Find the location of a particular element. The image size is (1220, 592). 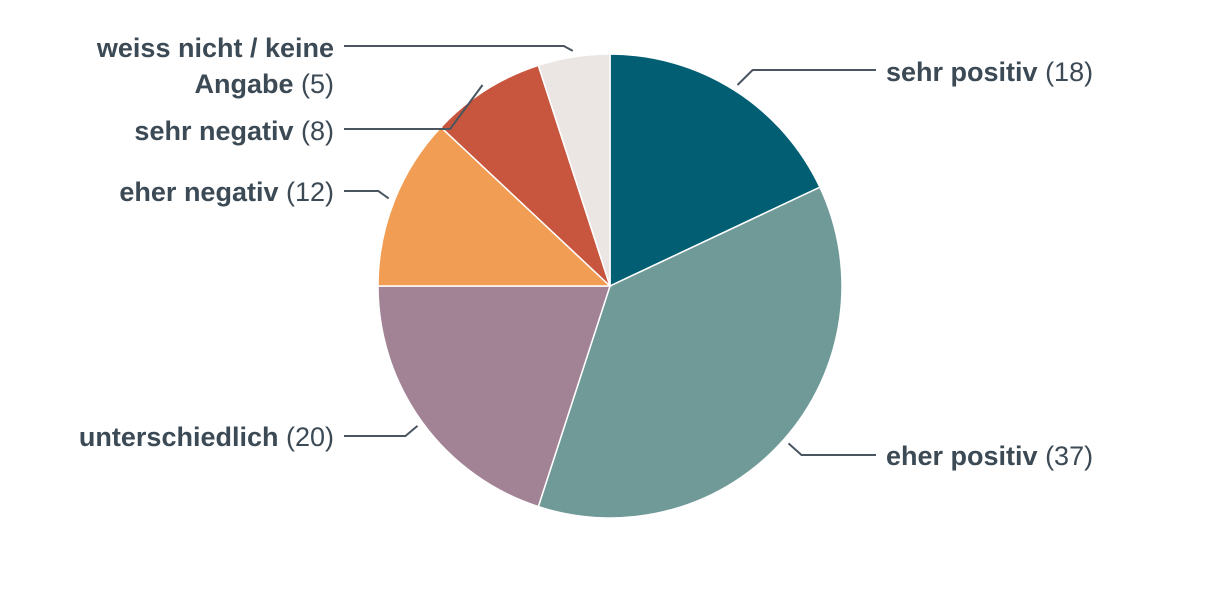

slice-name: unterschiedlich is located at coordinates (179, 437).